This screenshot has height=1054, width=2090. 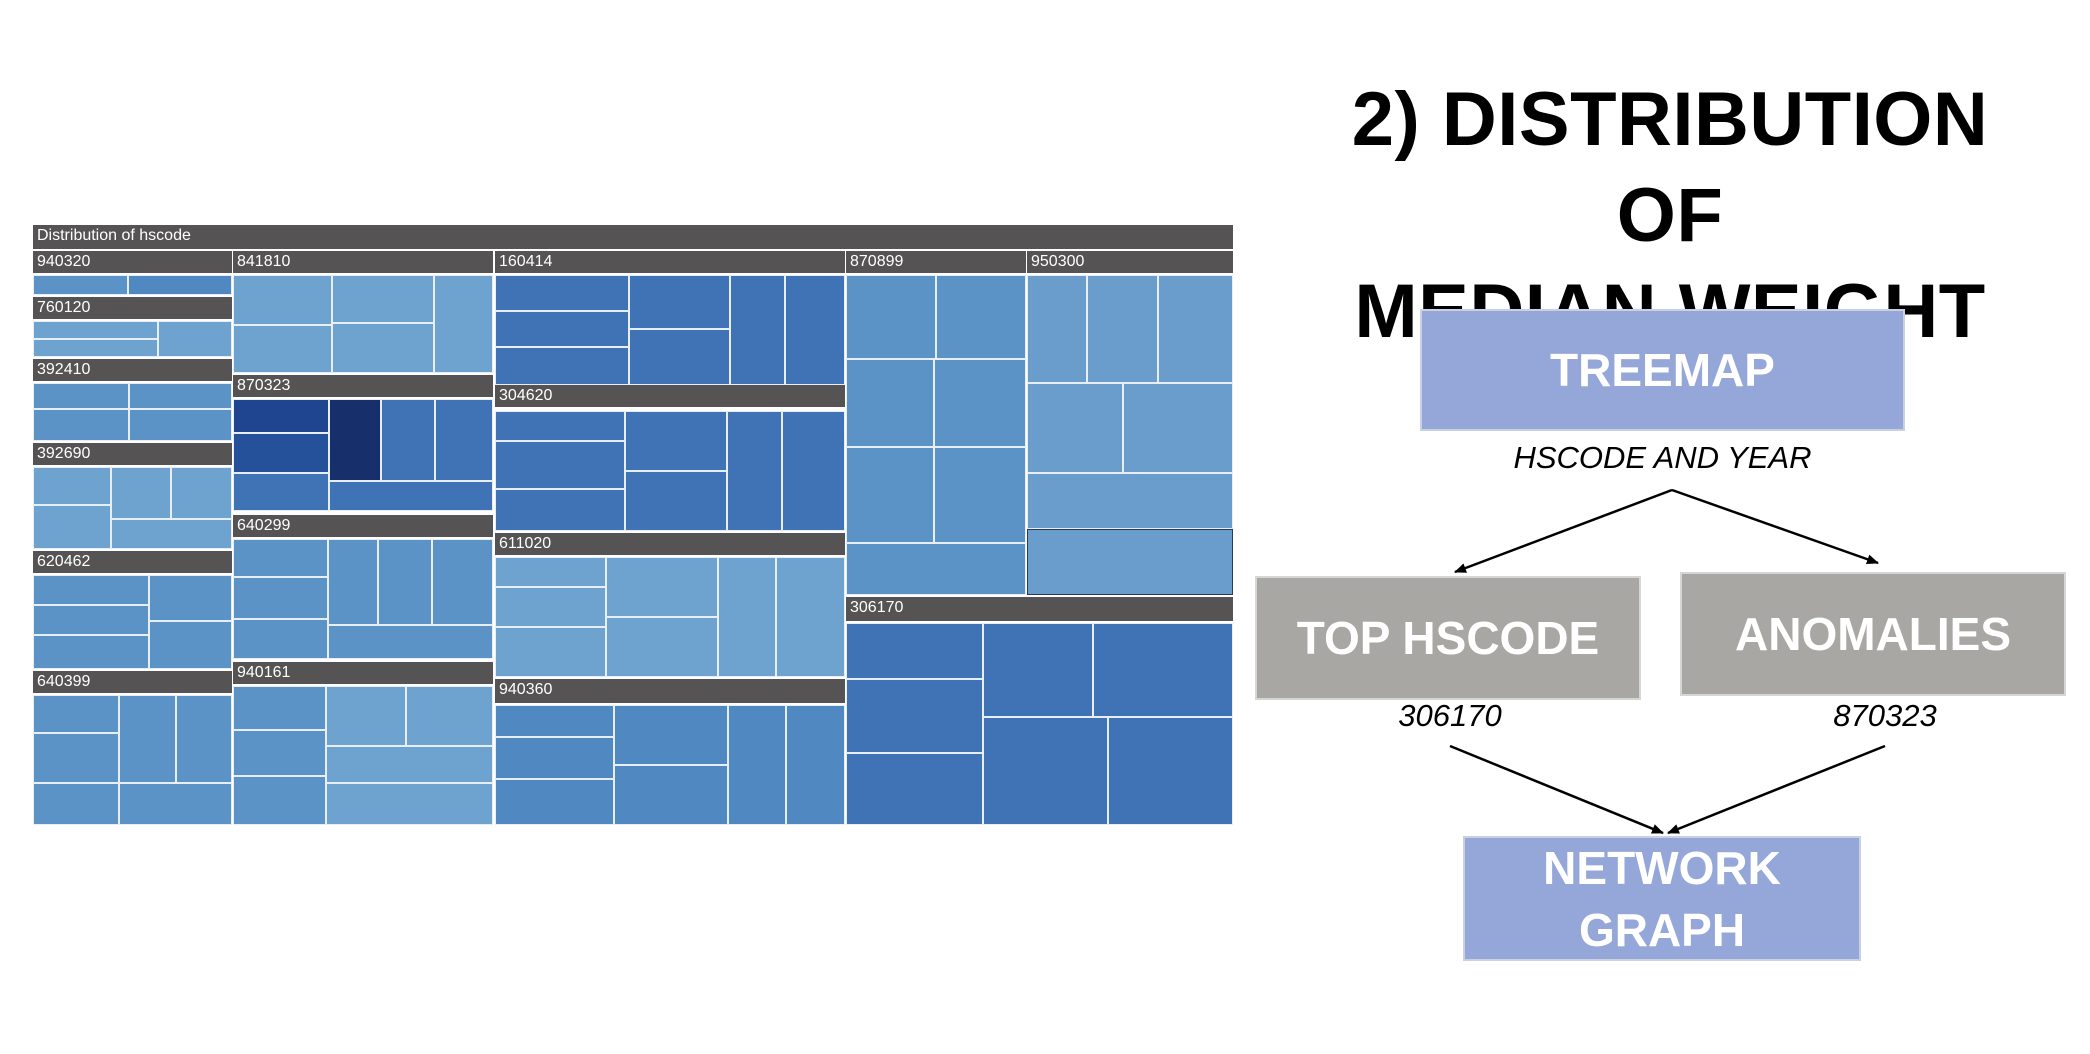 I want to click on group-header-611020: 611020, so click(x=670, y=544).